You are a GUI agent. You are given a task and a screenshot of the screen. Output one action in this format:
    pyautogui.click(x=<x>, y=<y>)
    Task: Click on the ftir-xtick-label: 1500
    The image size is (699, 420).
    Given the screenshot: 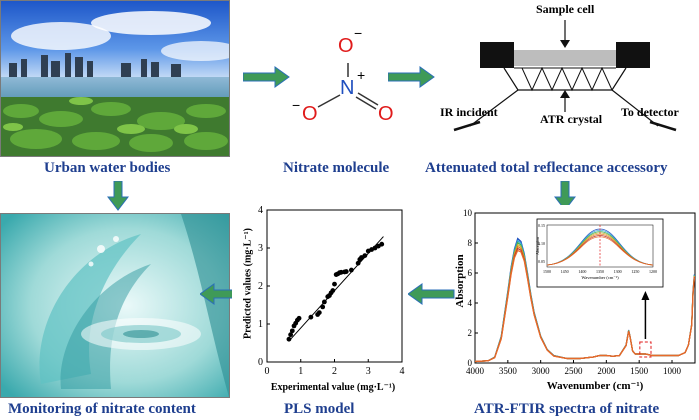 What is the action you would take?
    pyautogui.click(x=639, y=371)
    